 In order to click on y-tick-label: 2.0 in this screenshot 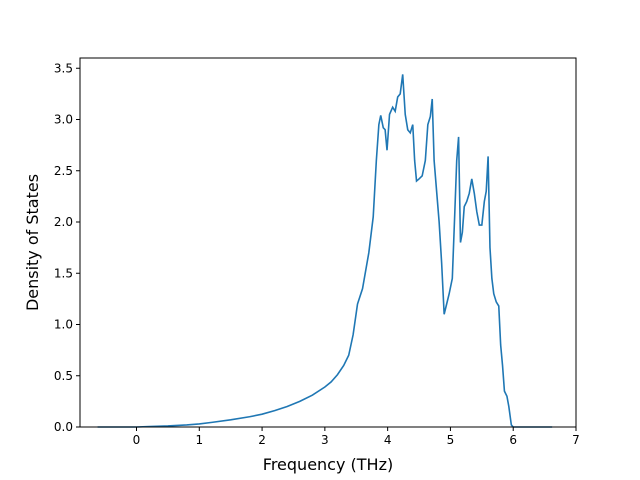, I will do `click(63, 222)`.